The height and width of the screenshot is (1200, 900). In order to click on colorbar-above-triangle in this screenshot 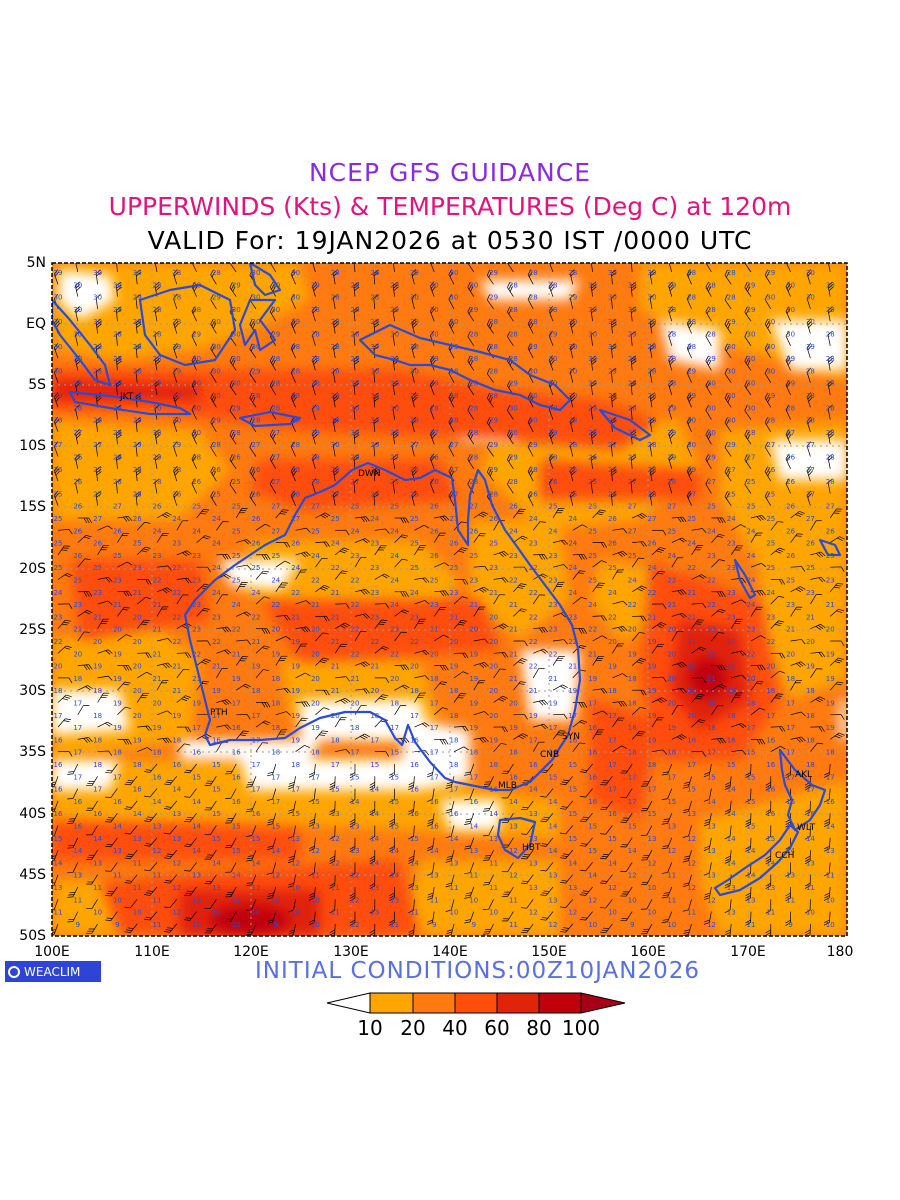, I will do `click(603, 1003)`.